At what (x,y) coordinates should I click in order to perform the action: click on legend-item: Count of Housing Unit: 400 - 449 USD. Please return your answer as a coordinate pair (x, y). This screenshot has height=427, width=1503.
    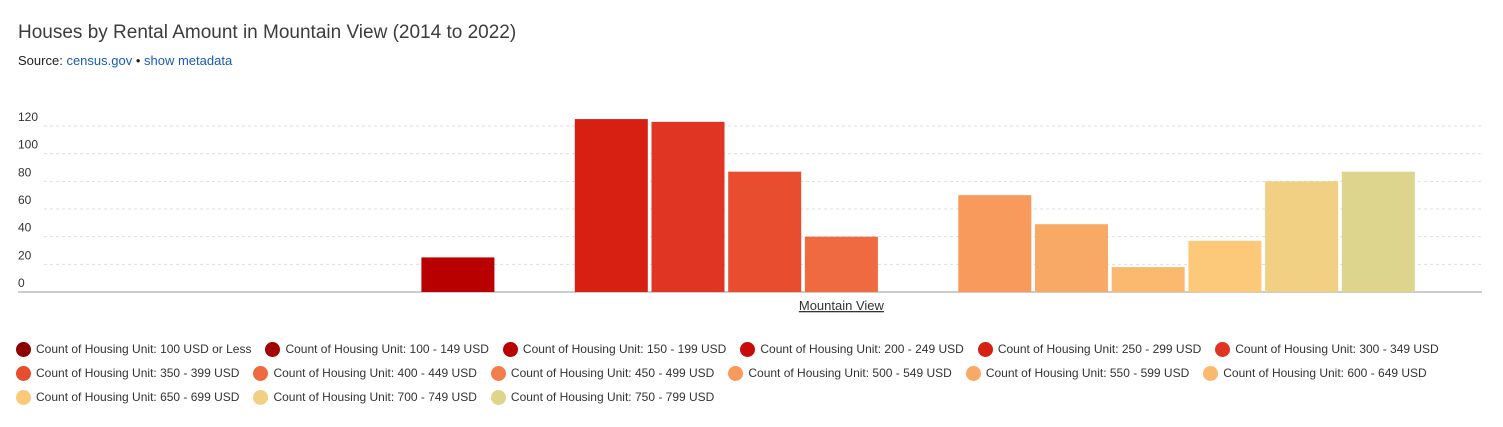
    Looking at the image, I should click on (365, 373).